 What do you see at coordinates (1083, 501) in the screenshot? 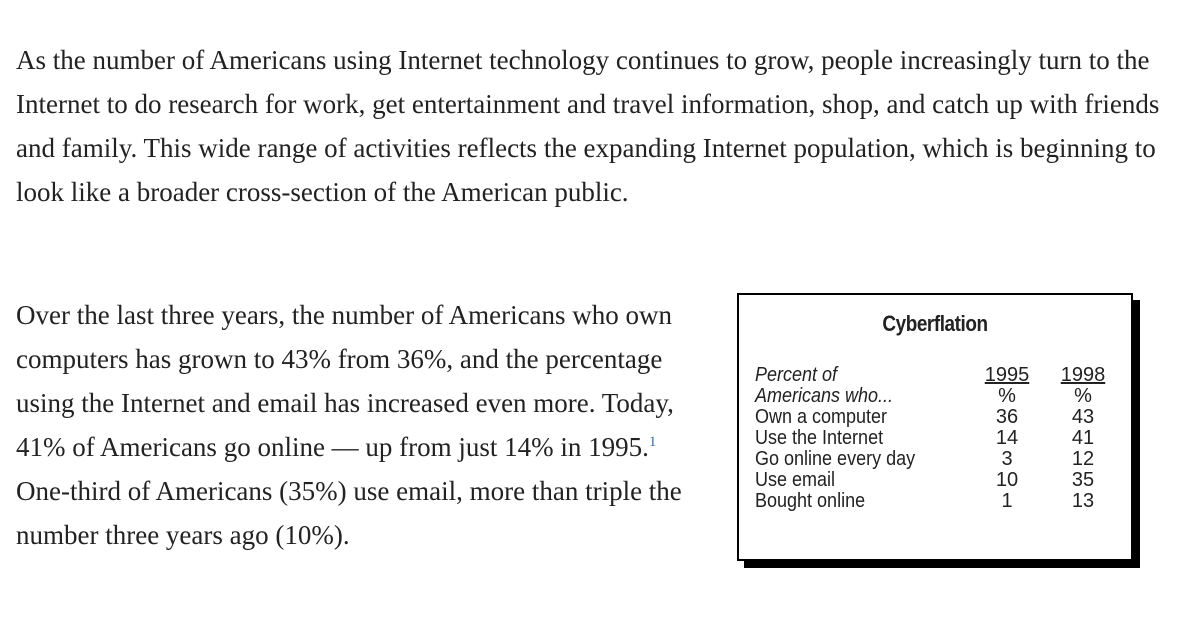
I see `cell-1998: 13` at bounding box center [1083, 501].